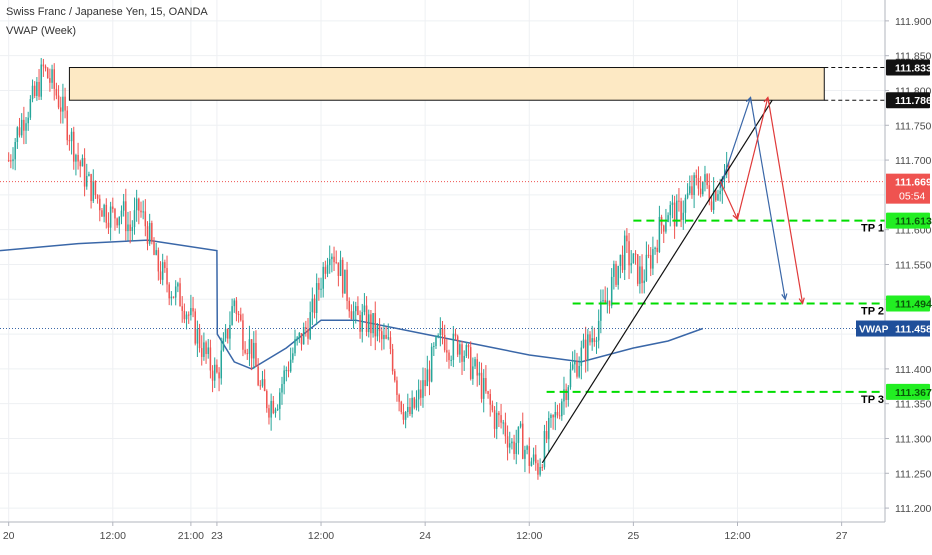 This screenshot has height=555, width=932. Describe the element at coordinates (737, 536) in the screenshot. I see `x-tick-label: 12:00` at that location.